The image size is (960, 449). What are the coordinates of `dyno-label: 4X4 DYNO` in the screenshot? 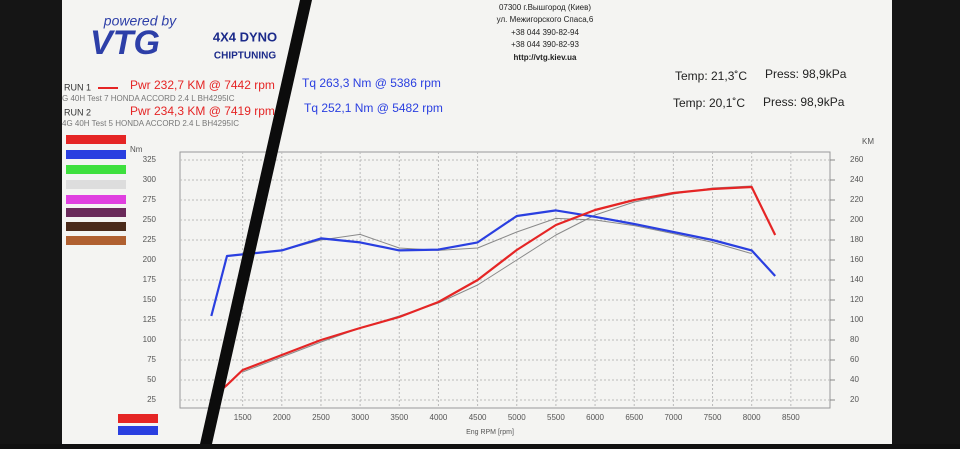 It's located at (245, 36).